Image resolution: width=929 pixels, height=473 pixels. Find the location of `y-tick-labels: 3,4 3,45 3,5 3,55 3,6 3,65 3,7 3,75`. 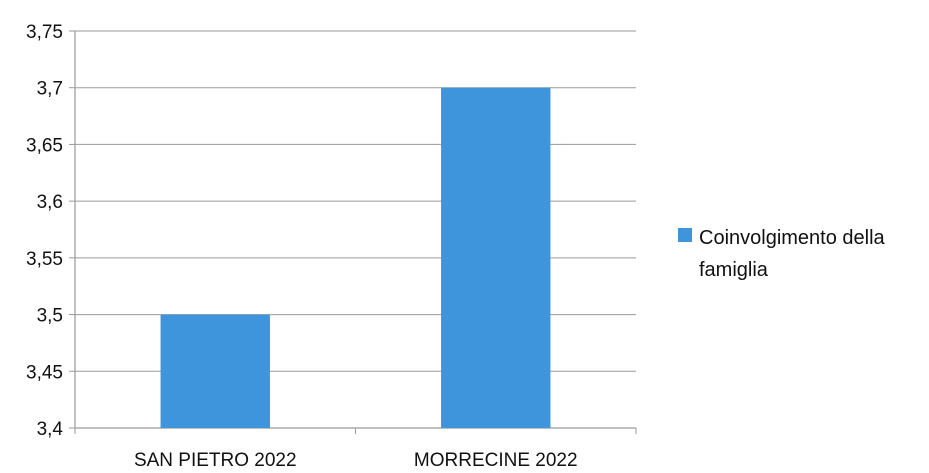

y-tick-labels: 3,4 3,45 3,5 3,55 3,6 3,65 3,7 3,75 is located at coordinates (44, 231).